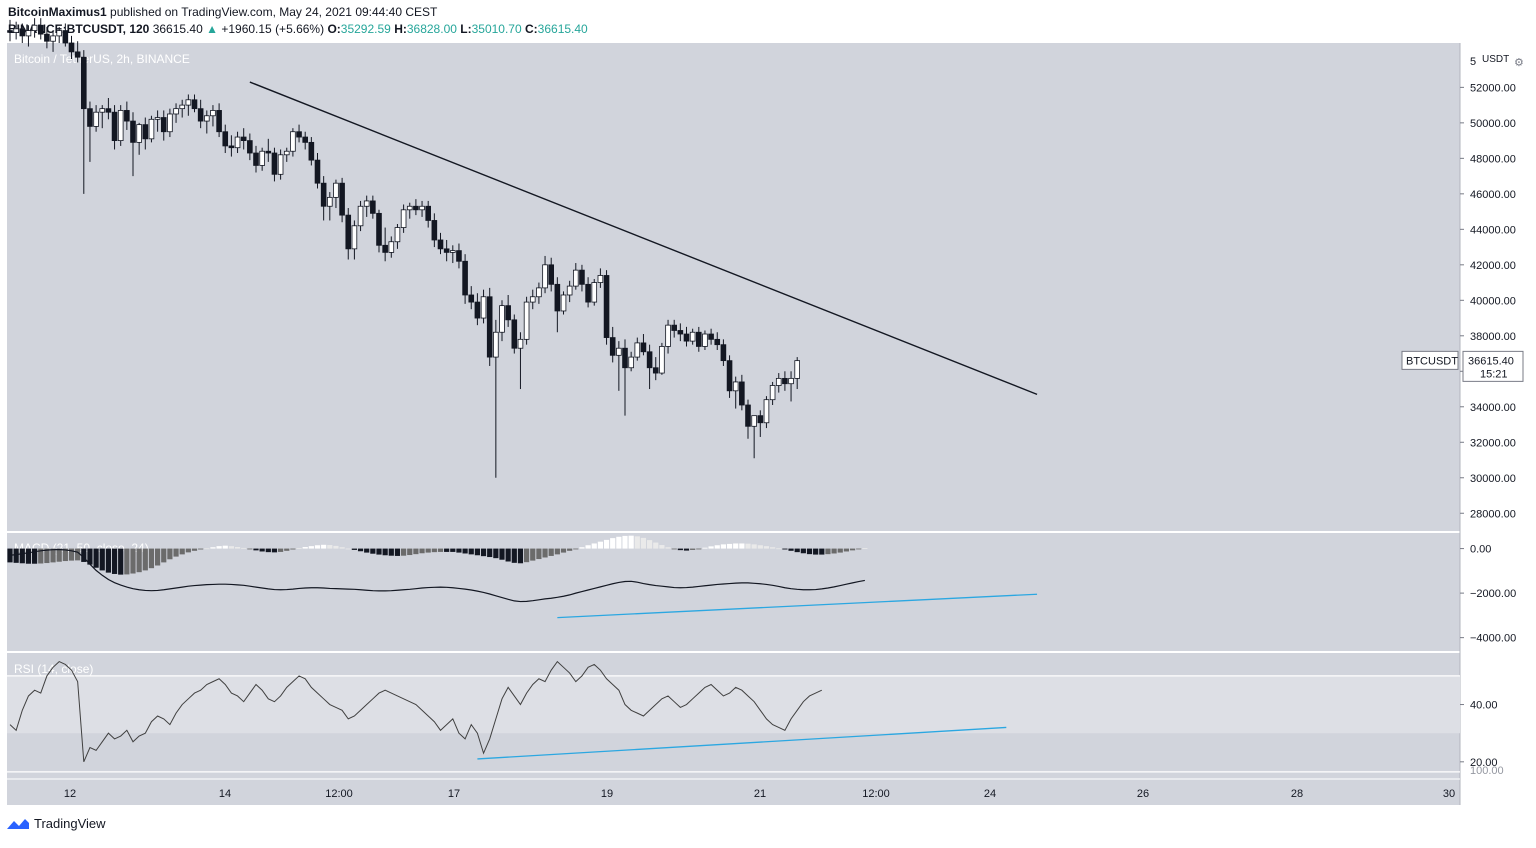  I want to click on gear-icon: ⚙, so click(1519, 63).